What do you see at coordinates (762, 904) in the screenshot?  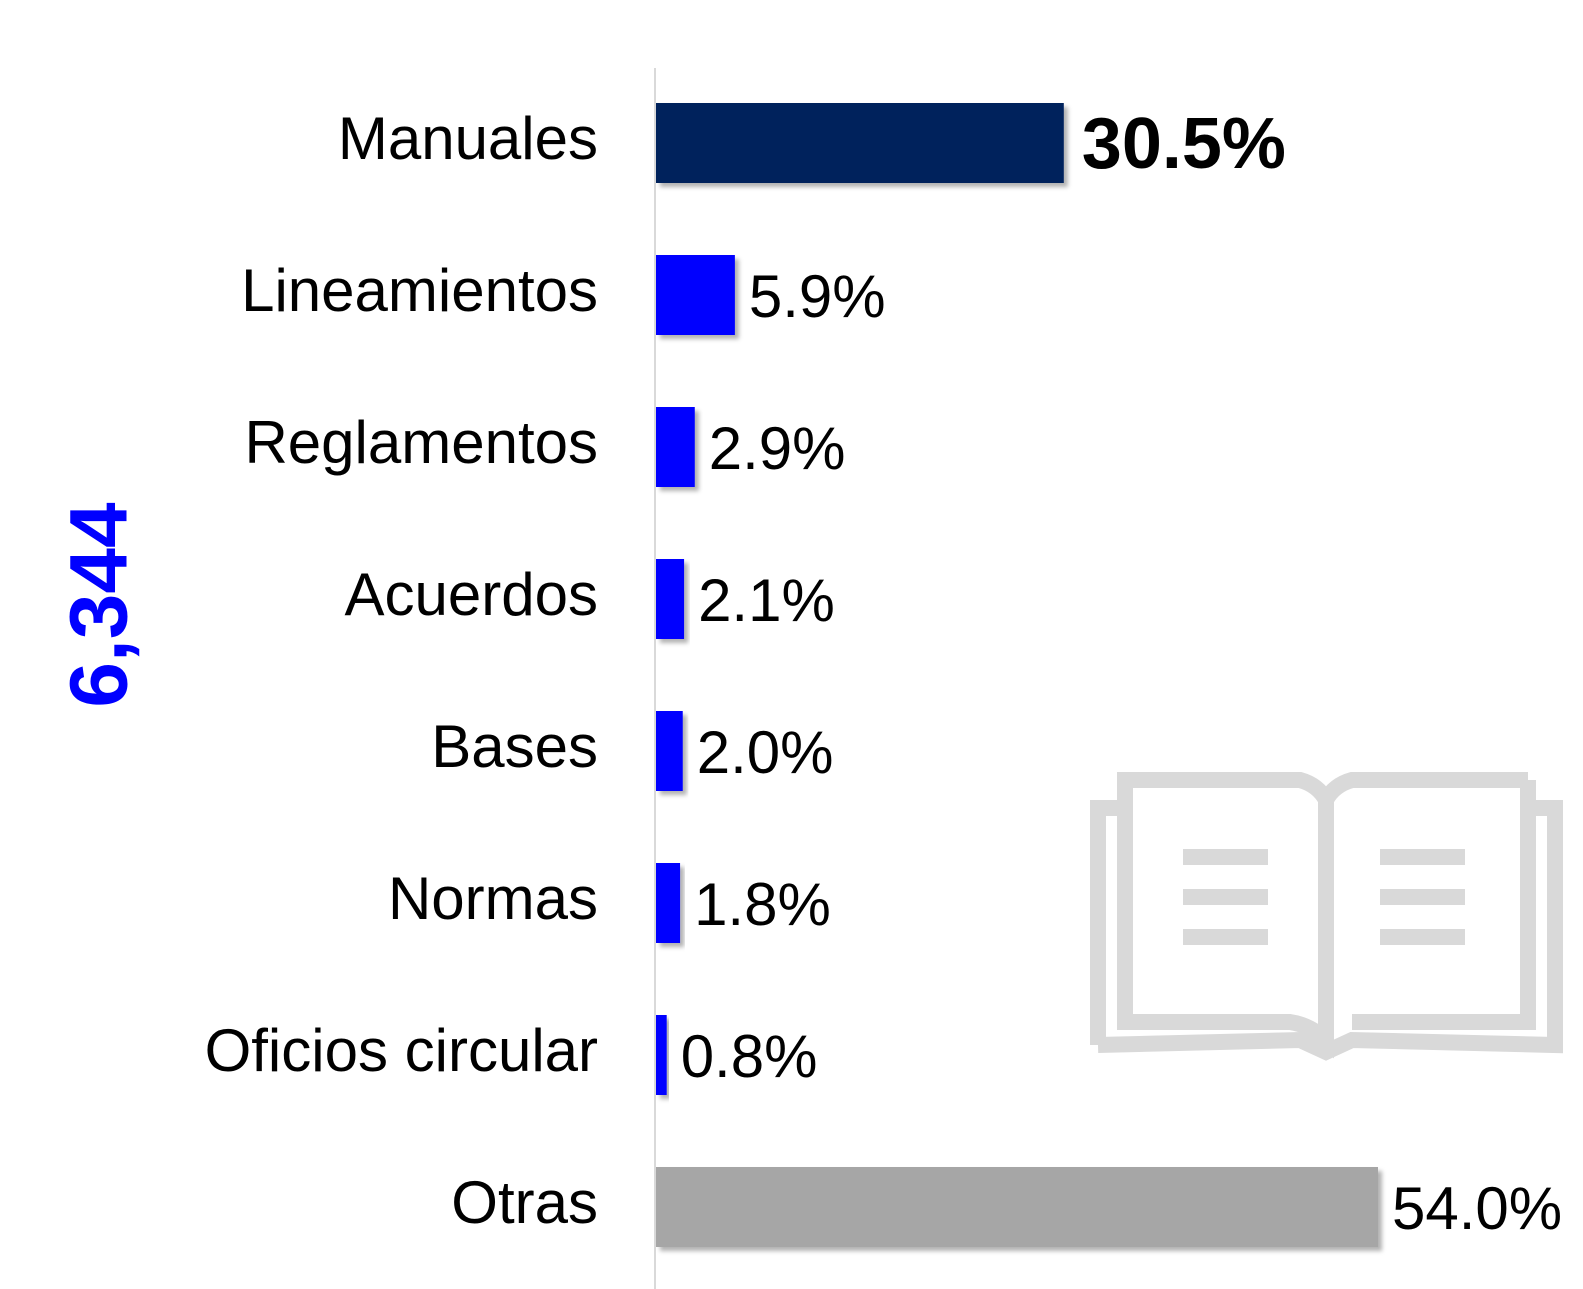 I see `value-label: 1.8%` at bounding box center [762, 904].